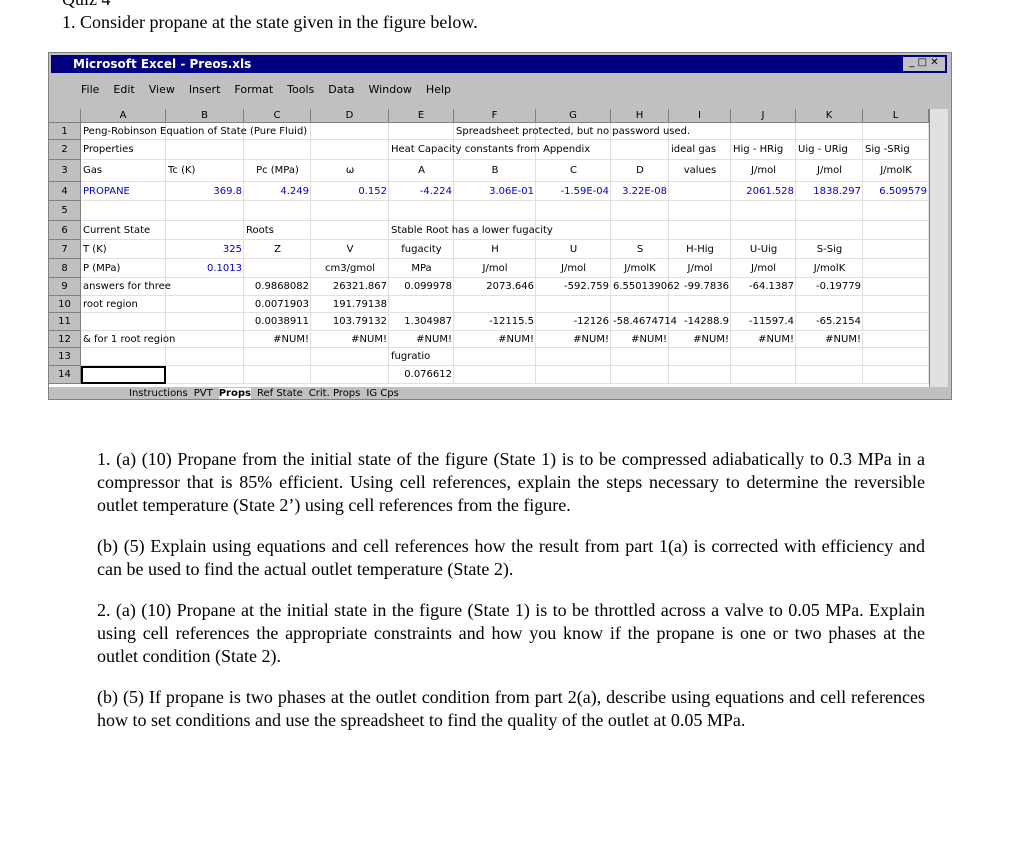 This screenshot has height=850, width=1024. Describe the element at coordinates (584, 191) in the screenshot. I see `cell: -1.59E-04` at that location.